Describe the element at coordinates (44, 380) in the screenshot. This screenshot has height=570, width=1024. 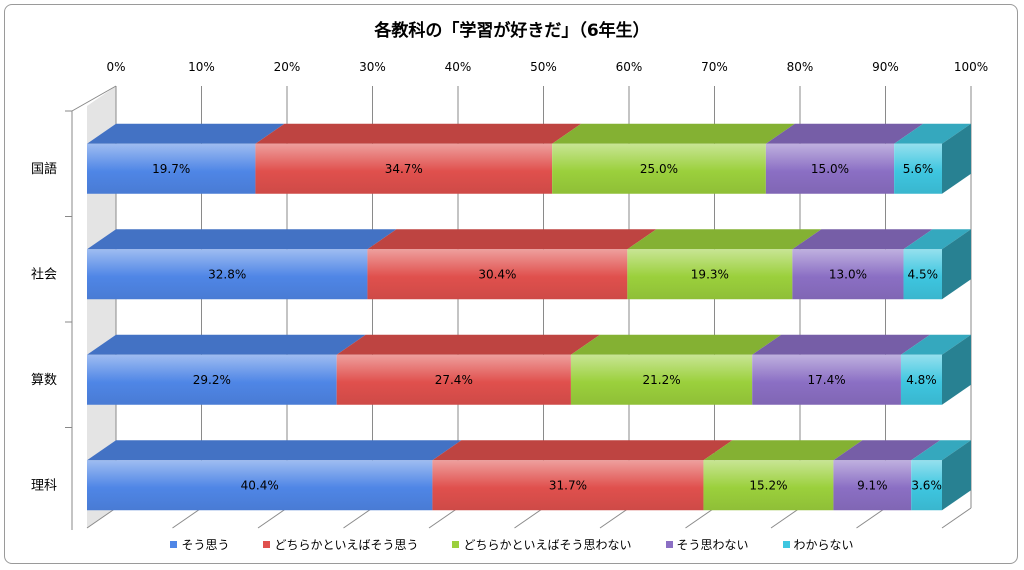
I see `y-tick-label: 算数` at that location.